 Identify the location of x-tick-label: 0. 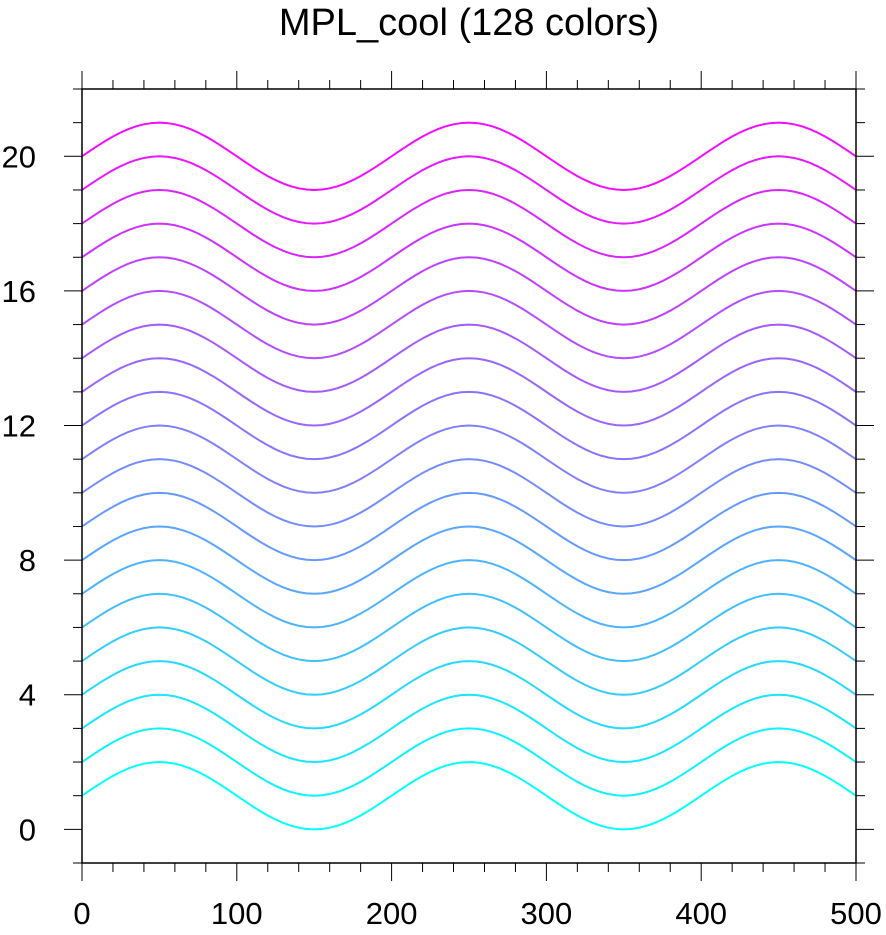
(81, 913).